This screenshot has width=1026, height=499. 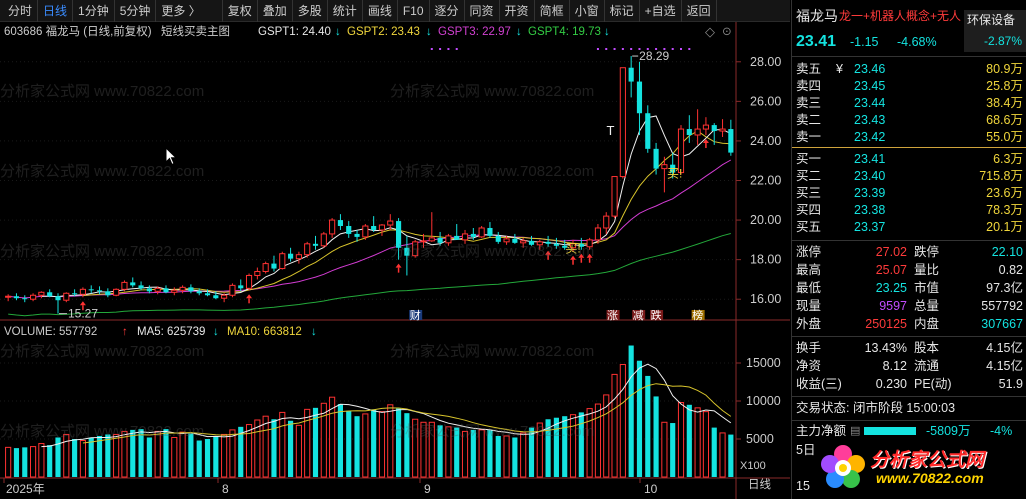 What do you see at coordinates (414, 11) in the screenshot?
I see `toolbar-item: F10` at bounding box center [414, 11].